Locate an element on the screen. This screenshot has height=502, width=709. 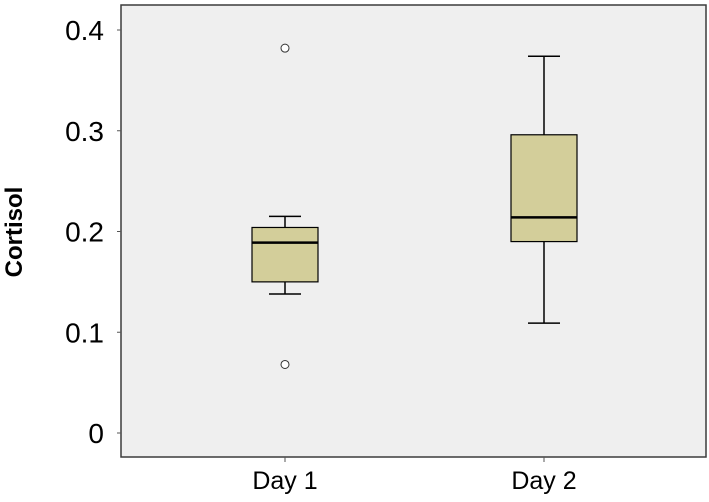
y-tick-label: 0 is located at coordinates (96, 433).